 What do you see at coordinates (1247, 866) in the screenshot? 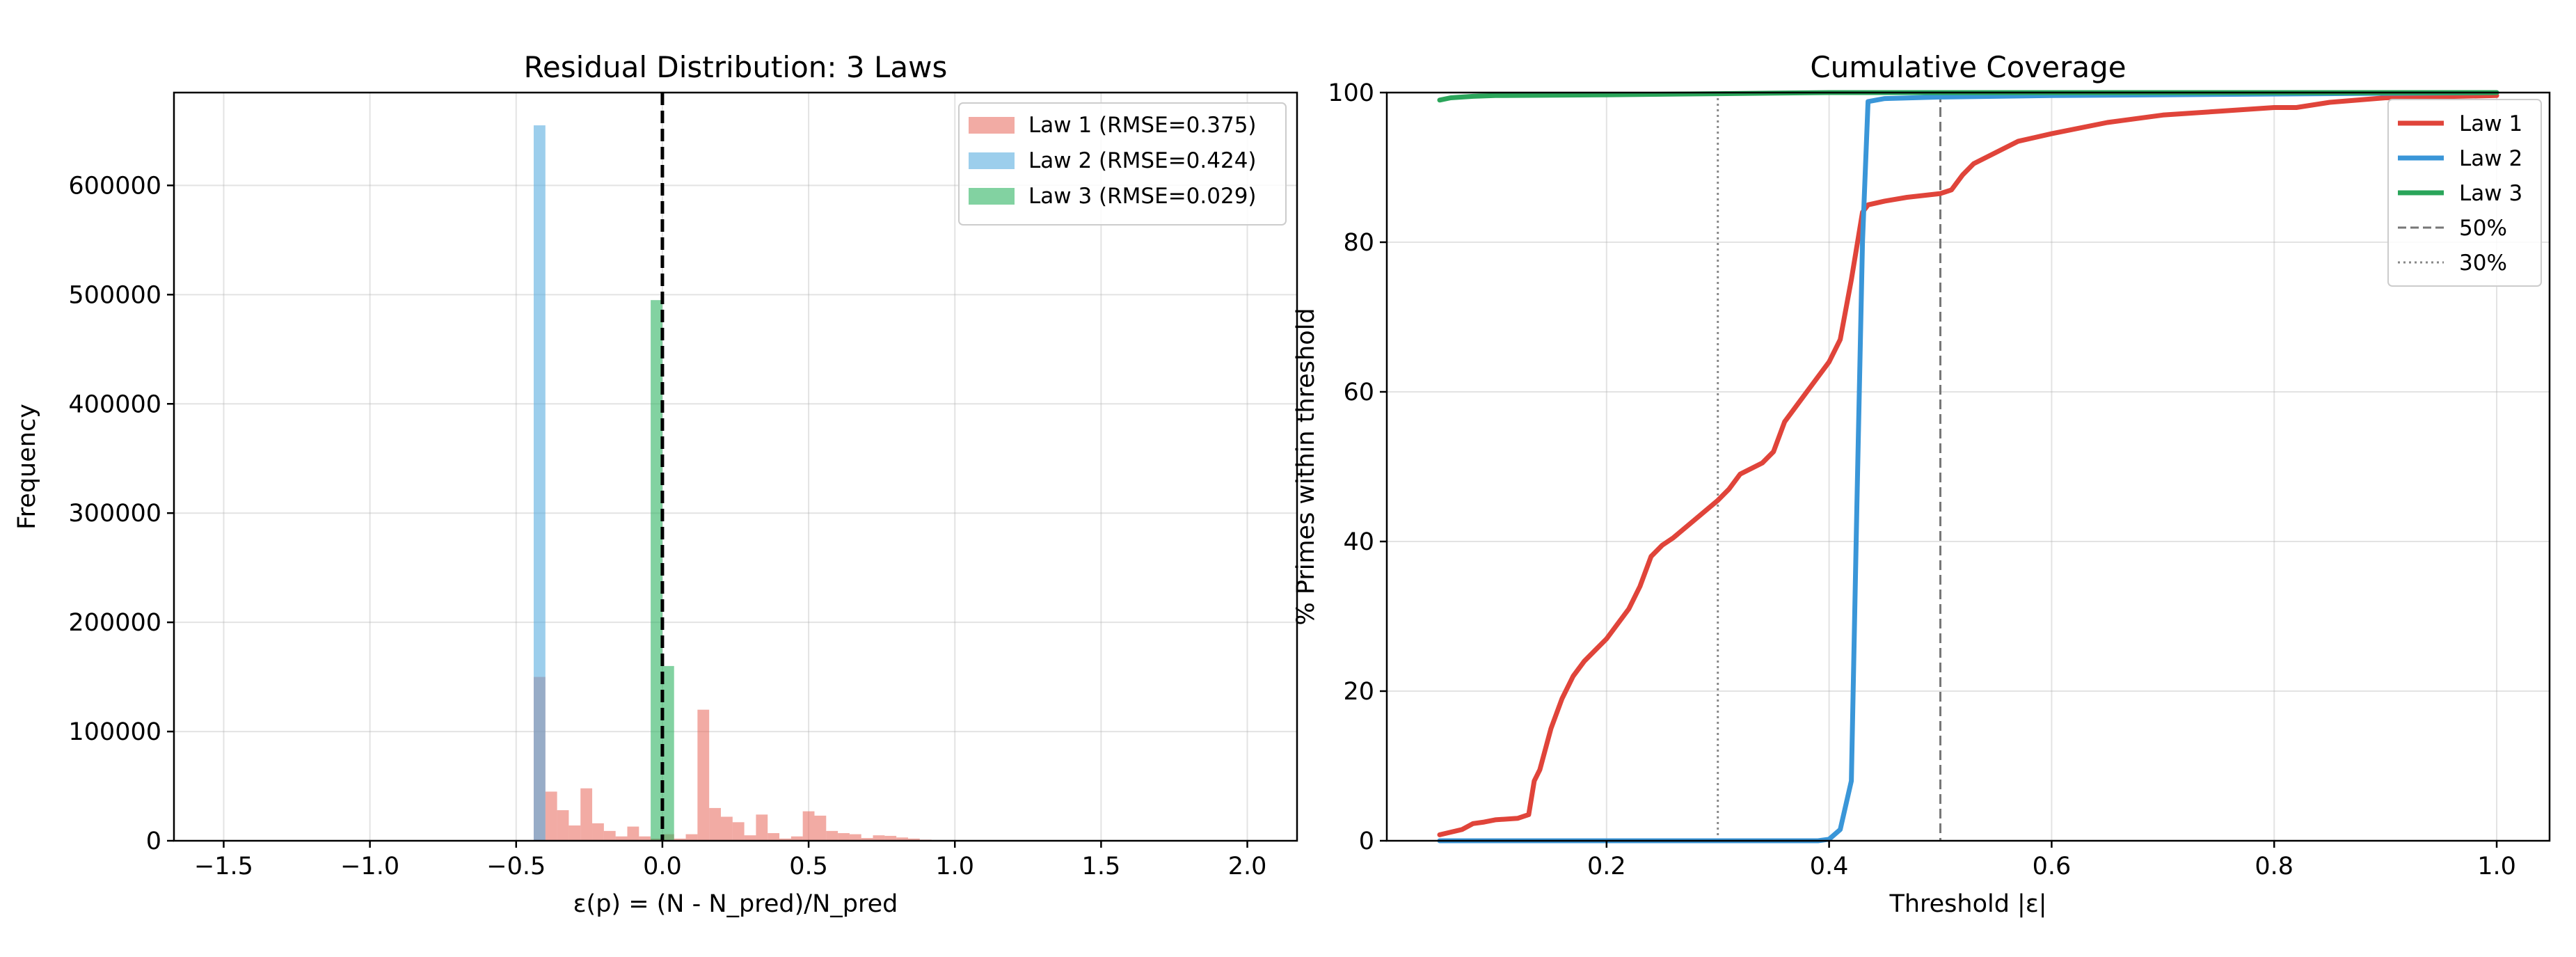
I see `x-tick-label: 2.0` at bounding box center [1247, 866].